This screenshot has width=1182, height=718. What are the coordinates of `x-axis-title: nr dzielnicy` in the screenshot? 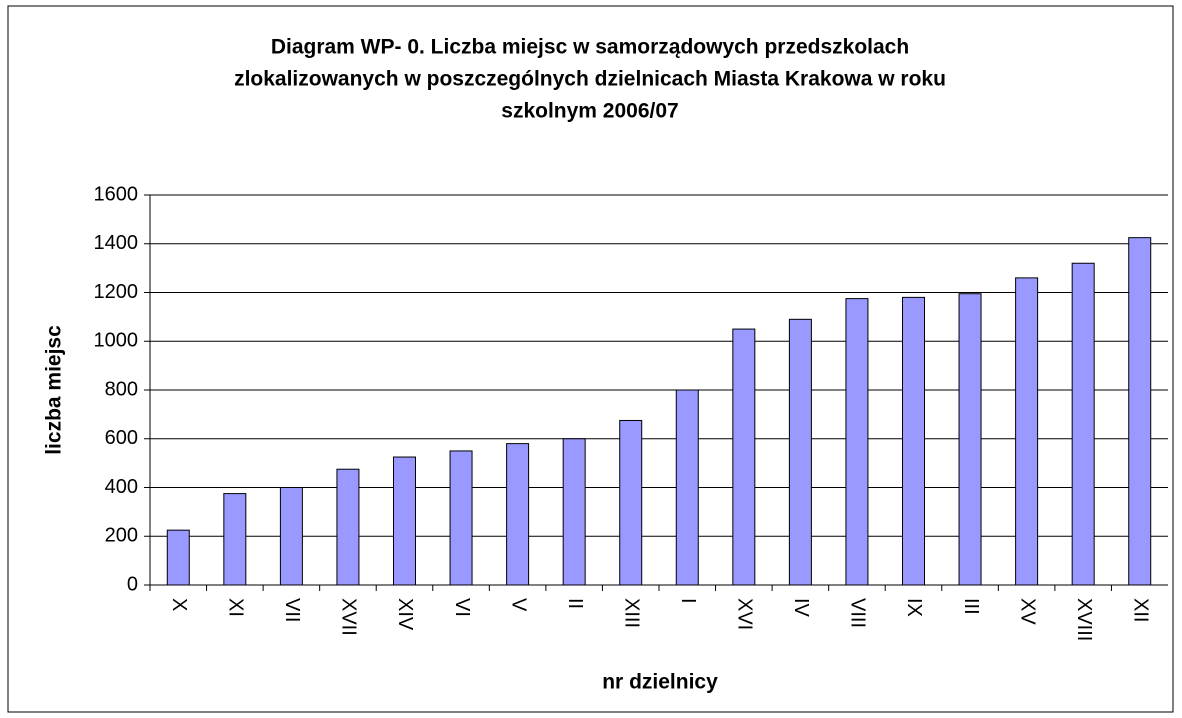 It's located at (660, 682).